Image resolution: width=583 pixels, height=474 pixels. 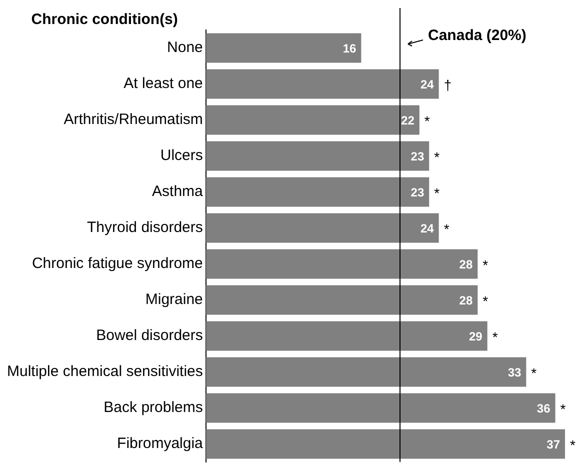 I want to click on data-label: 16, so click(x=349, y=48).